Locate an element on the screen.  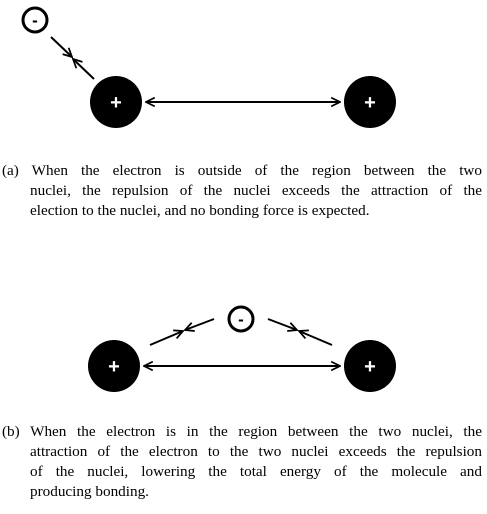
nucleus-a-right: + is located at coordinates (370, 102).